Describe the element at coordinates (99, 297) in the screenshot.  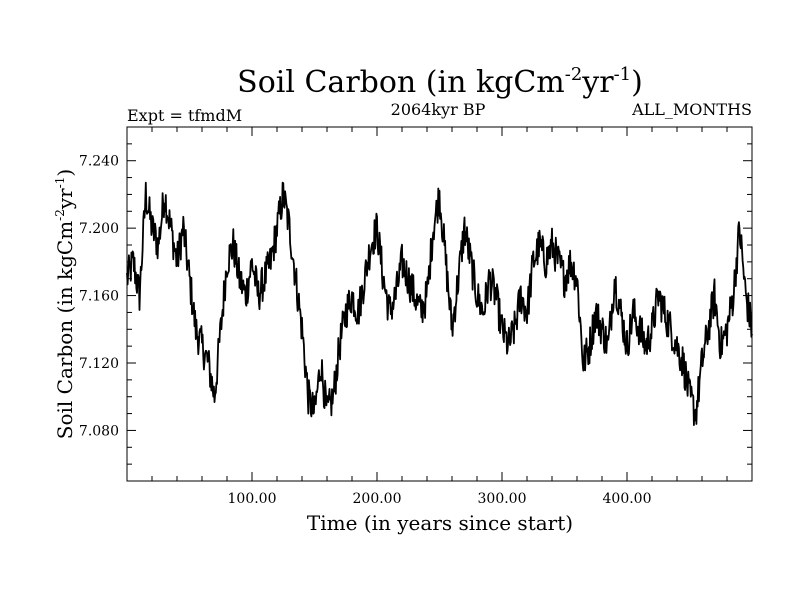
I see `y-tick-label: 7.160` at that location.